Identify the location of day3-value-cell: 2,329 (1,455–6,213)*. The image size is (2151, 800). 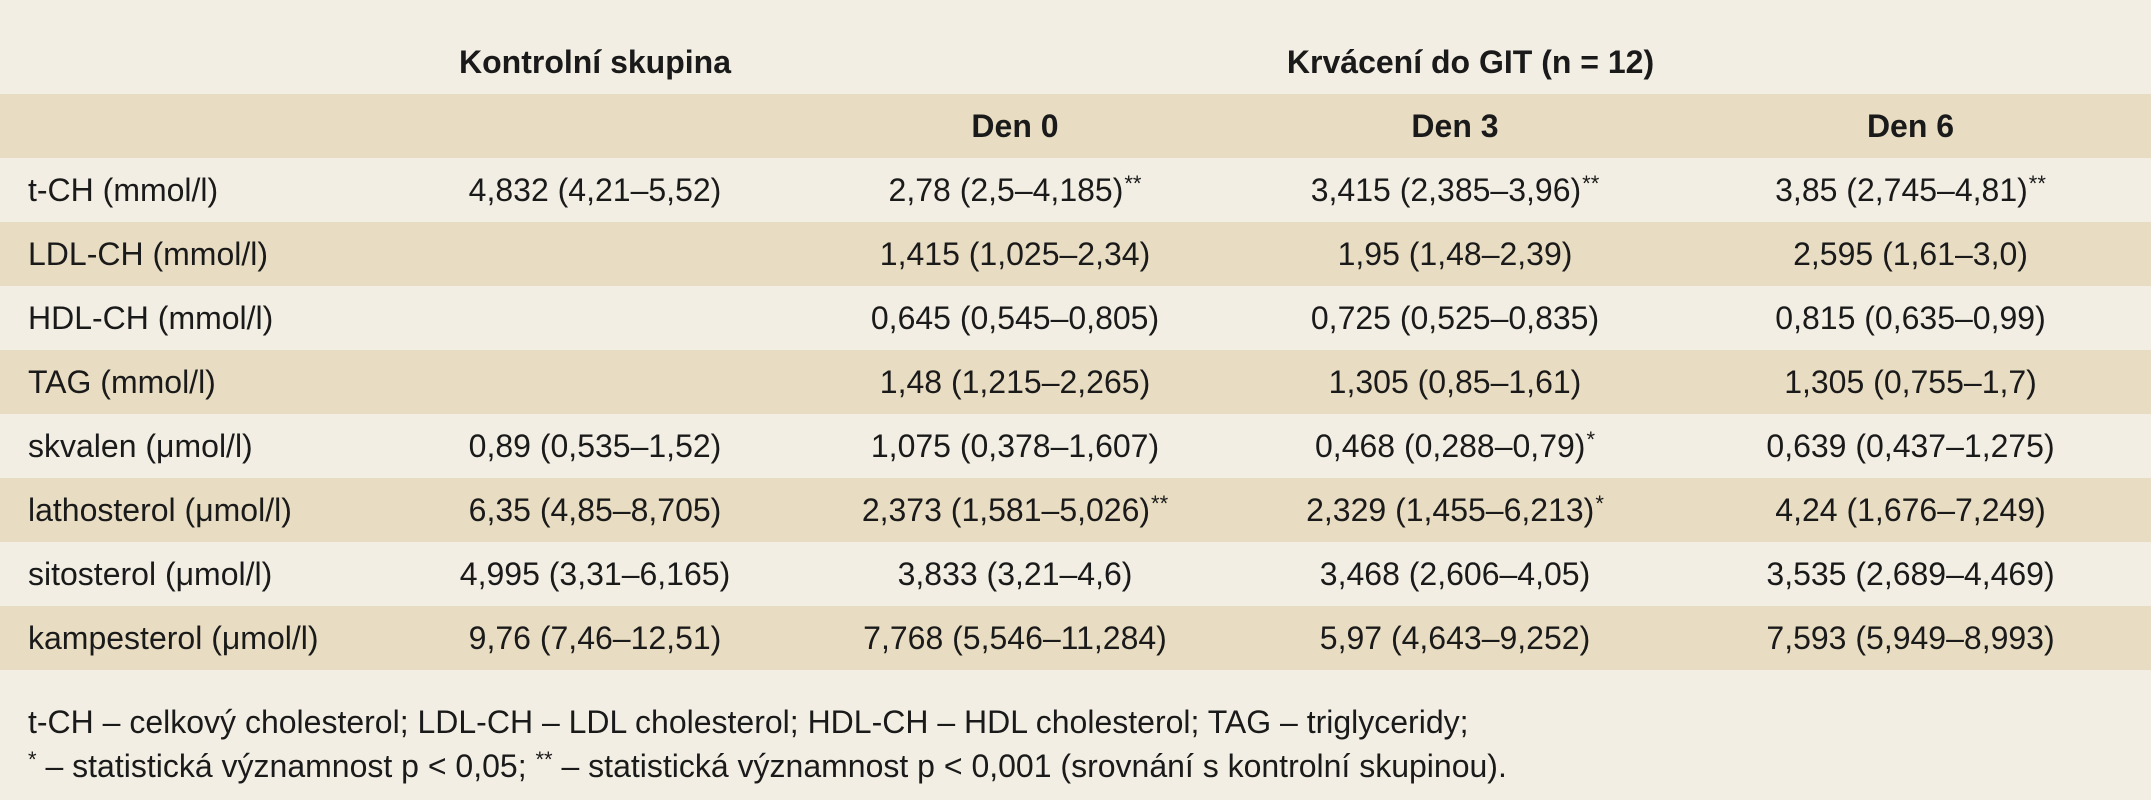
(1455, 510).